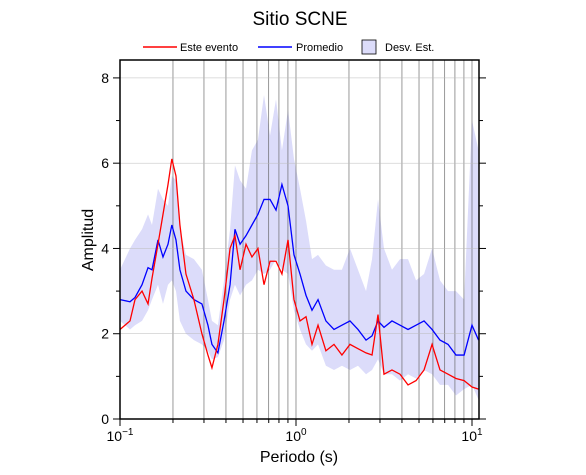 The width and height of the screenshot is (586, 475). I want to click on legend-label: Este evento, so click(209, 48).